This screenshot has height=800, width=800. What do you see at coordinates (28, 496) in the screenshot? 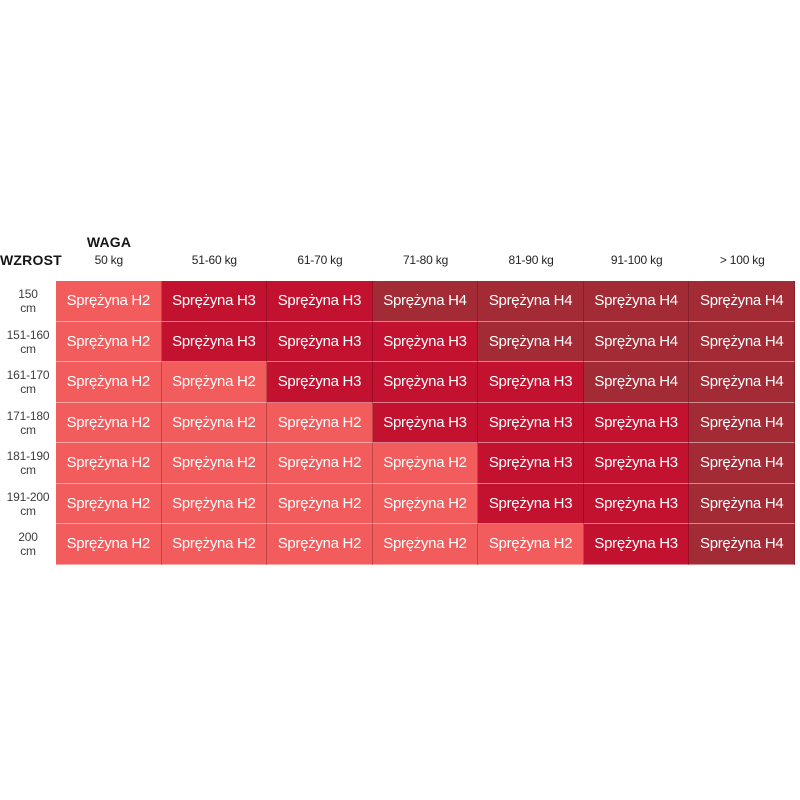
I see `row-label-line: 191-200` at bounding box center [28, 496].